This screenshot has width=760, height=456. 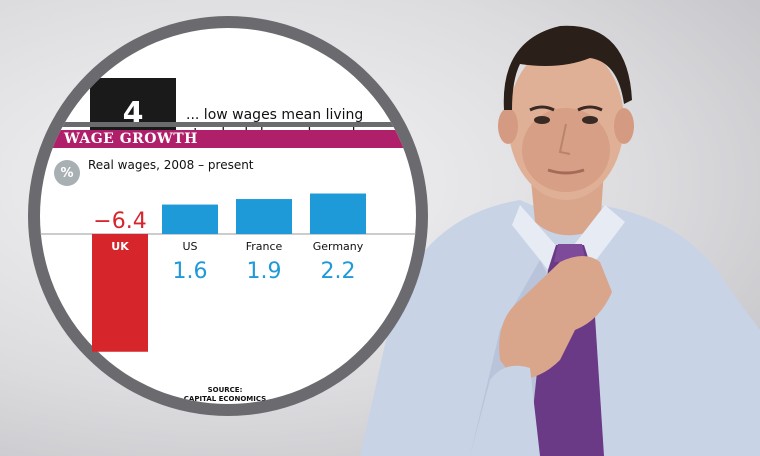 What do you see at coordinates (567, 67) in the screenshot?
I see `hair` at bounding box center [567, 67].